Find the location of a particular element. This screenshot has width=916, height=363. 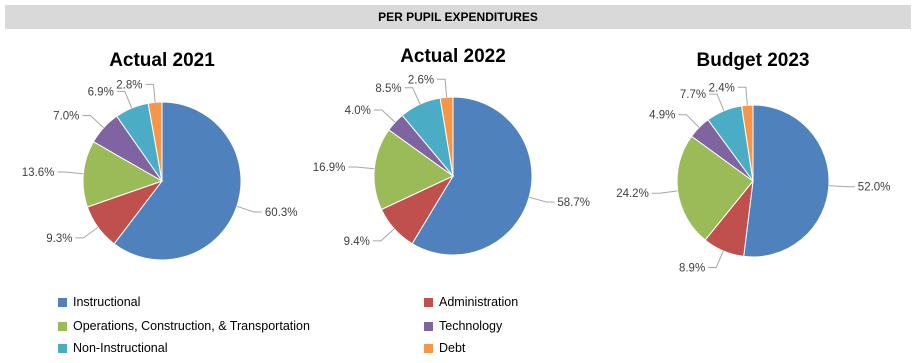

data-label: 58.7% is located at coordinates (573, 203).